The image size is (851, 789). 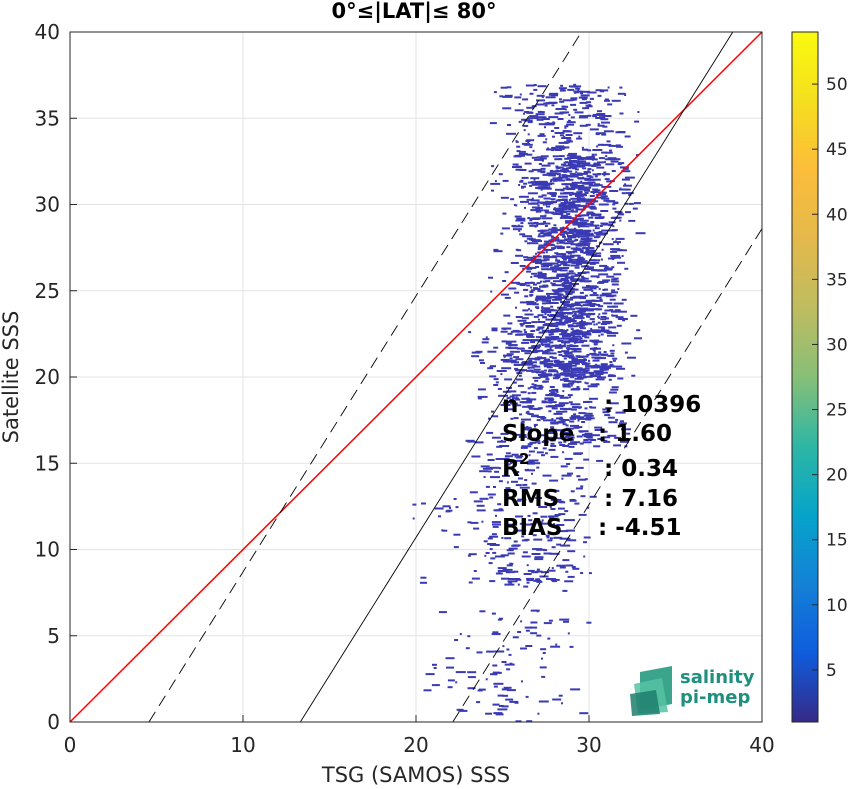 What do you see at coordinates (837, 215) in the screenshot?
I see `colorbar-tick-label: 40` at bounding box center [837, 215].